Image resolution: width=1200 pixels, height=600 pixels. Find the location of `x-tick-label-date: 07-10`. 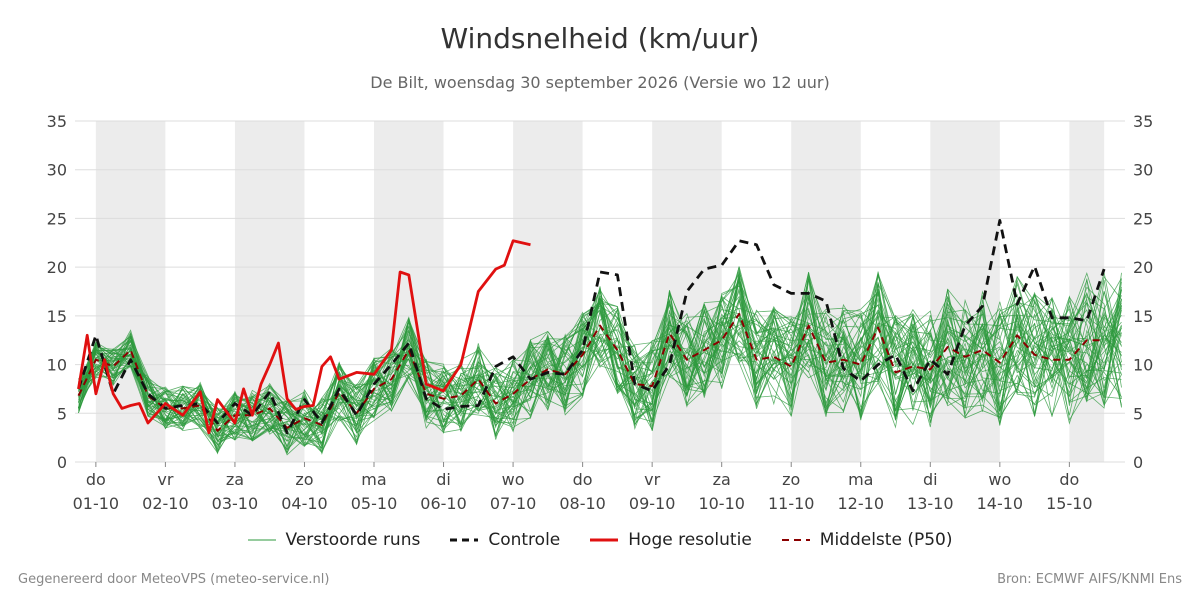

x-tick-label-date: 07-10 is located at coordinates (513, 503).